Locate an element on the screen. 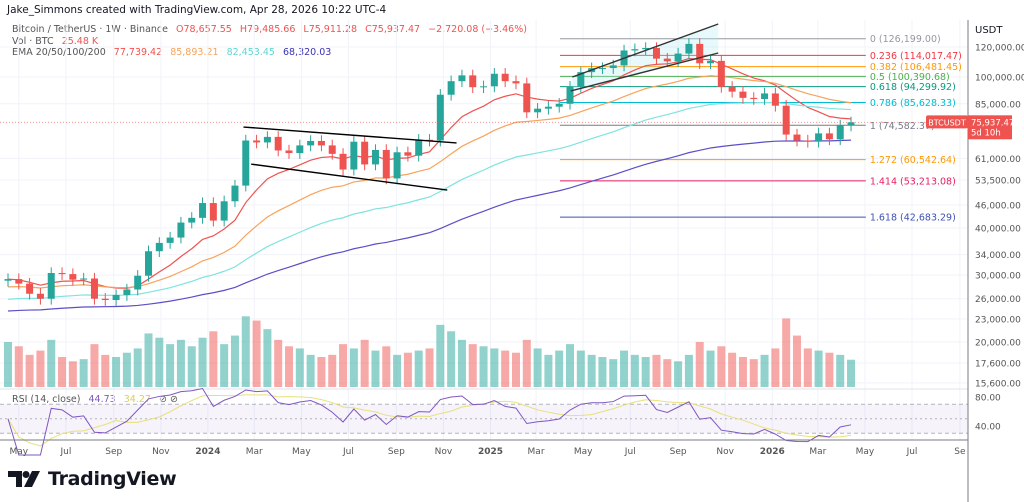 Image resolution: width=1024 pixels, height=502 pixels. price-axis-currency: USDT is located at coordinates (989, 30).